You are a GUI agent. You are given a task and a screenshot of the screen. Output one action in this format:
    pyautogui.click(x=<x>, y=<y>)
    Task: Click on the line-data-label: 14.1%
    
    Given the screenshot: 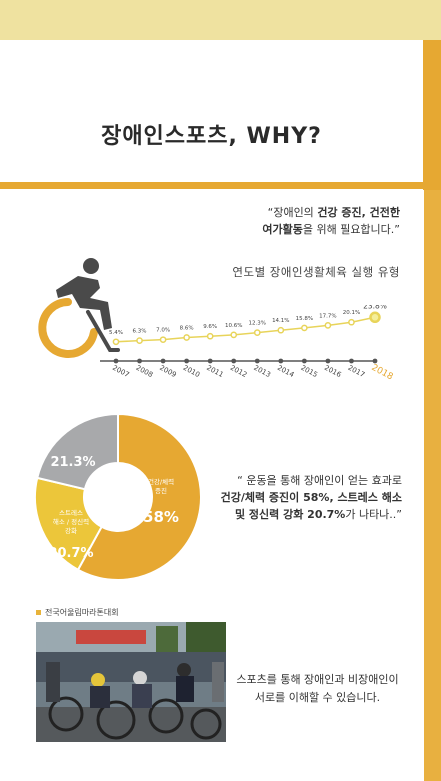 What is the action you would take?
    pyautogui.click(x=280, y=321)
    